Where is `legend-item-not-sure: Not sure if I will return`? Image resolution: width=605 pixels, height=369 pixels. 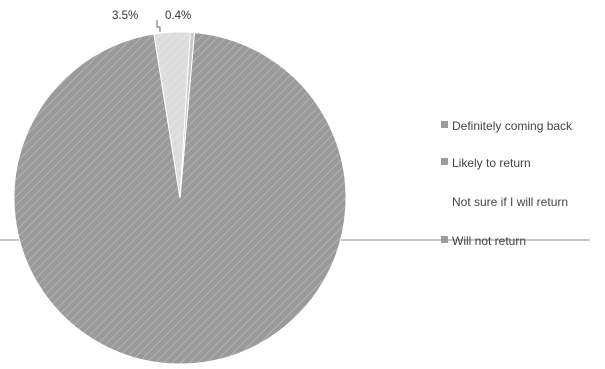
legend-item-not-sure: Not sure if I will return is located at coordinates (510, 202).